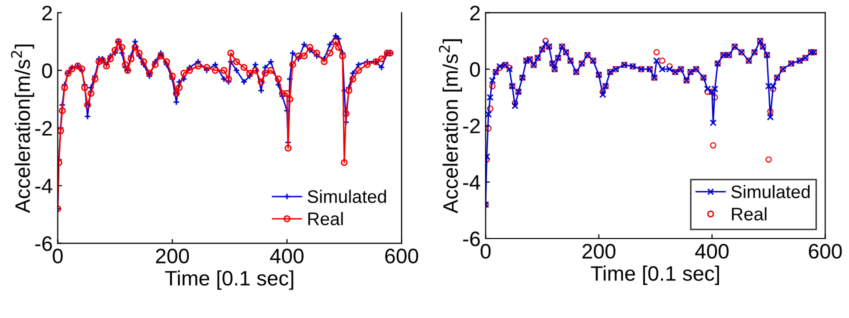 The width and height of the screenshot is (849, 318). Describe the element at coordinates (450, 126) in the screenshot. I see `y-axis-title: Acceleration [m/s$^{2}$]` at that location.